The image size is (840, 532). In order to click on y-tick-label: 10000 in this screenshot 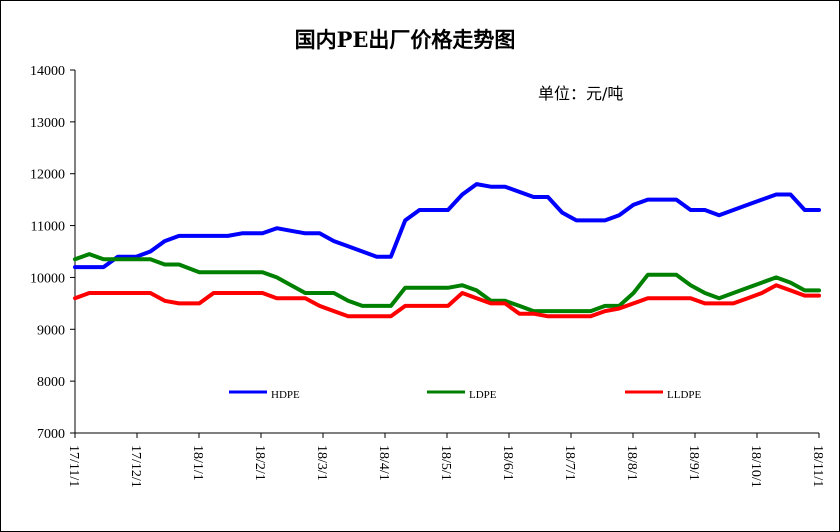, I will do `click(47, 278)`.